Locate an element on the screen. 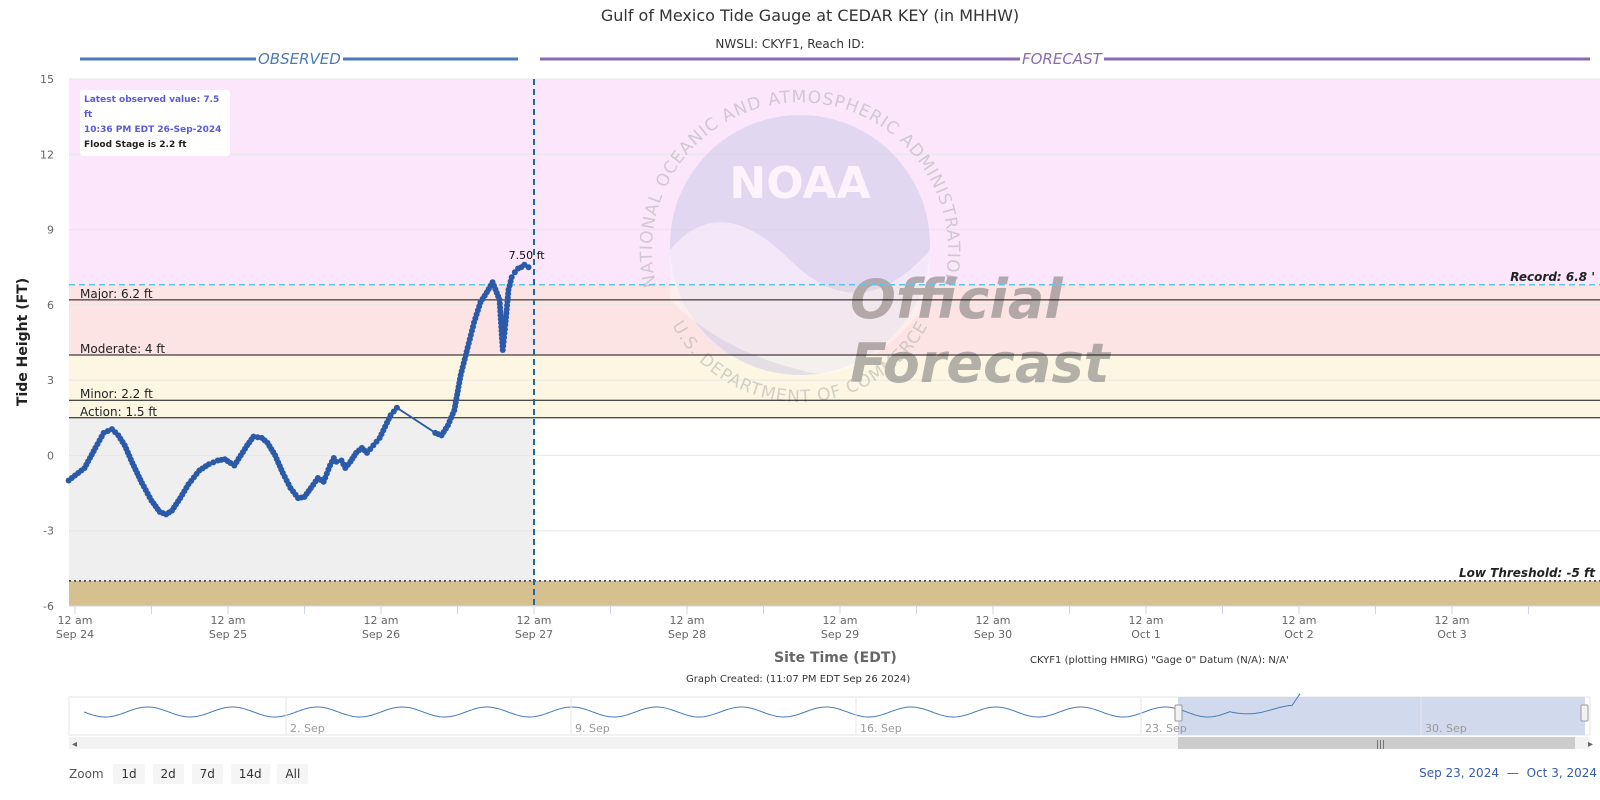 The height and width of the screenshot is (800, 1600). threshold-label: Action: 1.5 ft is located at coordinates (118, 412).